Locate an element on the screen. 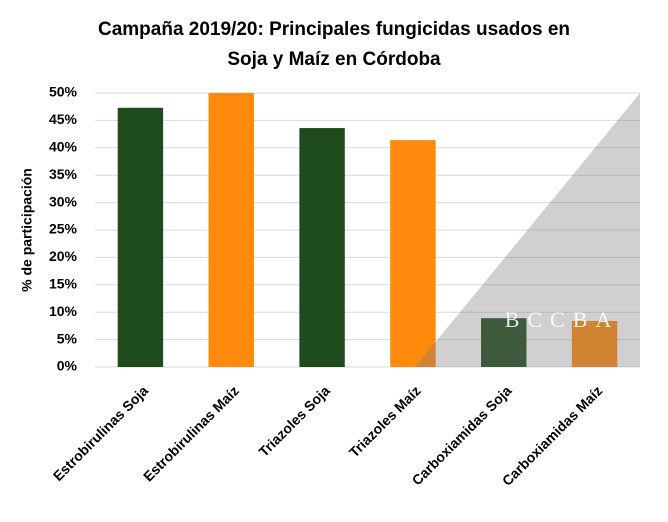 The height and width of the screenshot is (522, 668). y-tick-label: 5% is located at coordinates (67, 338).